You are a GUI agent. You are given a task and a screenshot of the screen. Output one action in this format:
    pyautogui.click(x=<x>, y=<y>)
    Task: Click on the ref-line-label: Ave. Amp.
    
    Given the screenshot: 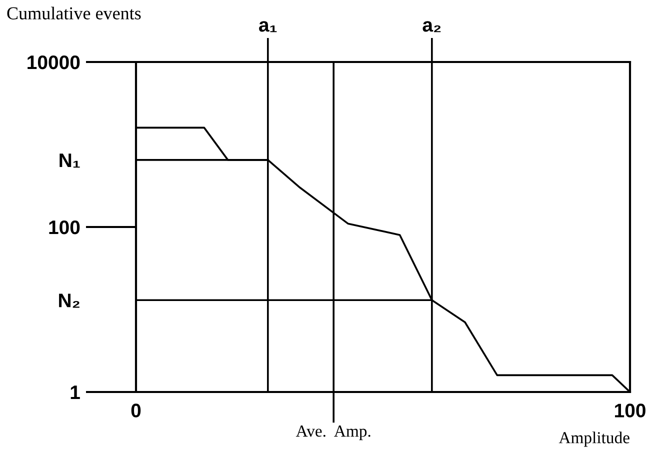 What is the action you would take?
    pyautogui.click(x=333, y=433)
    